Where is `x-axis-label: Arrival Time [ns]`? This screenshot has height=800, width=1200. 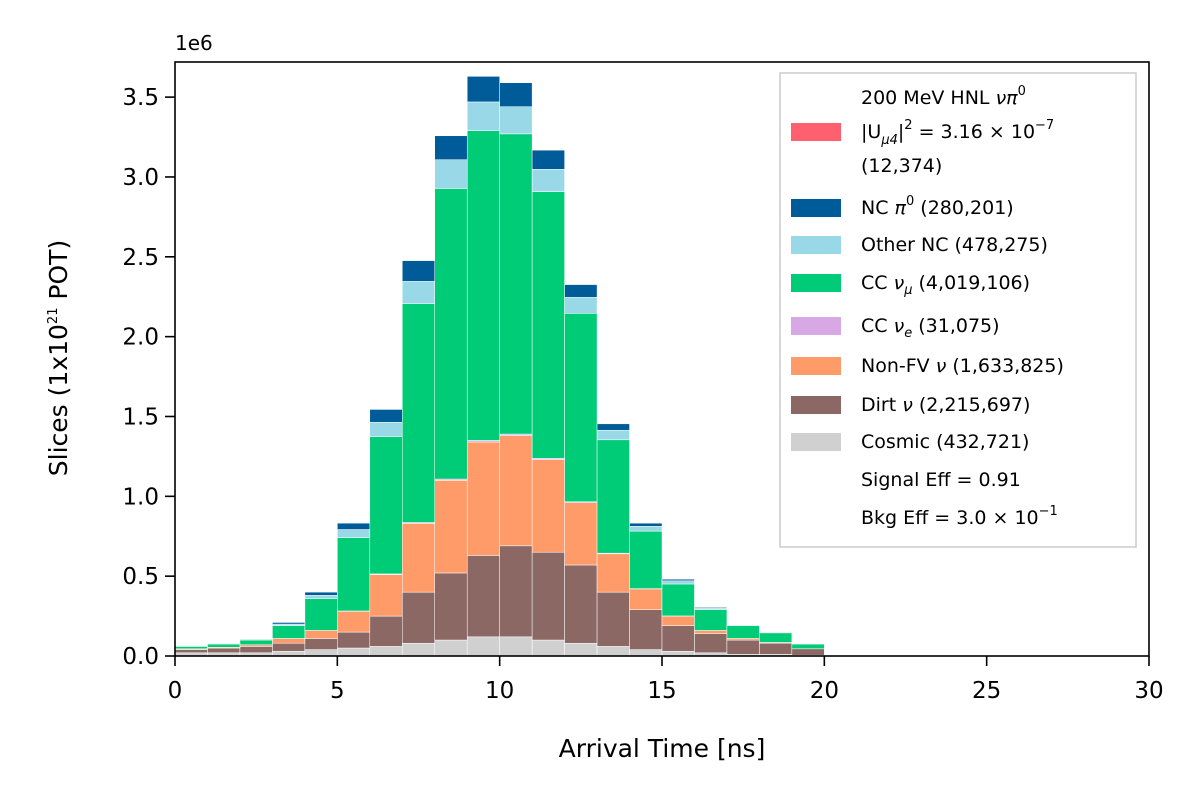 x-axis-label: Arrival Time [ns] is located at coordinates (662, 748).